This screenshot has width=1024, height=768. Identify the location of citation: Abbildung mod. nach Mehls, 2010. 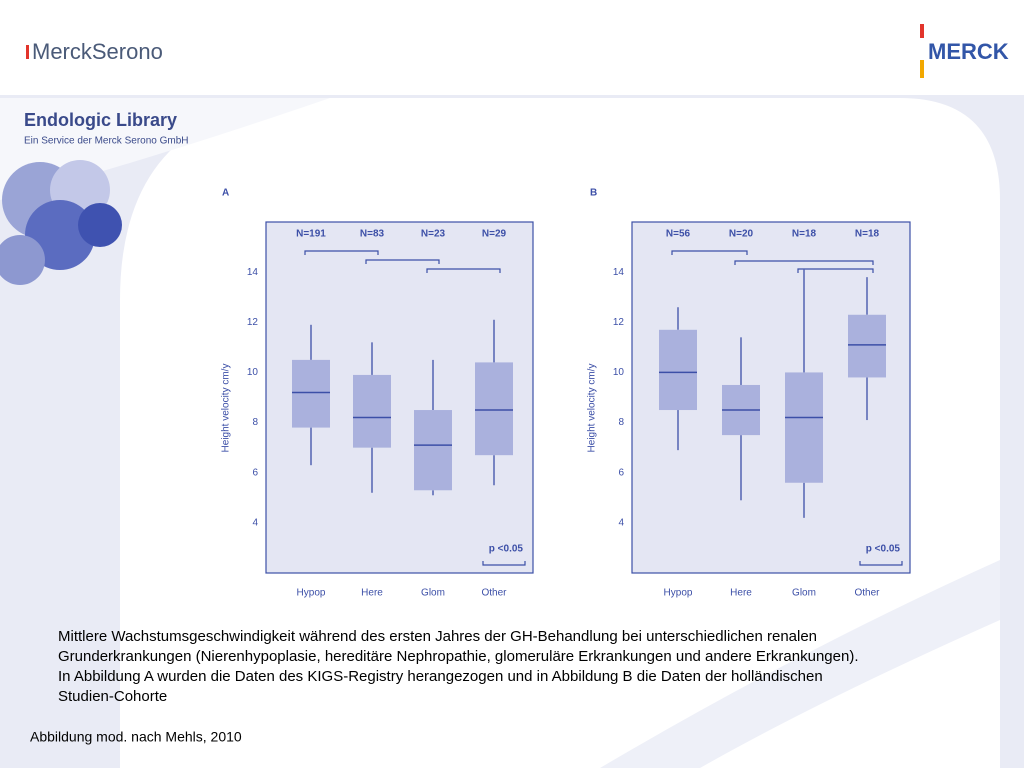
(136, 737).